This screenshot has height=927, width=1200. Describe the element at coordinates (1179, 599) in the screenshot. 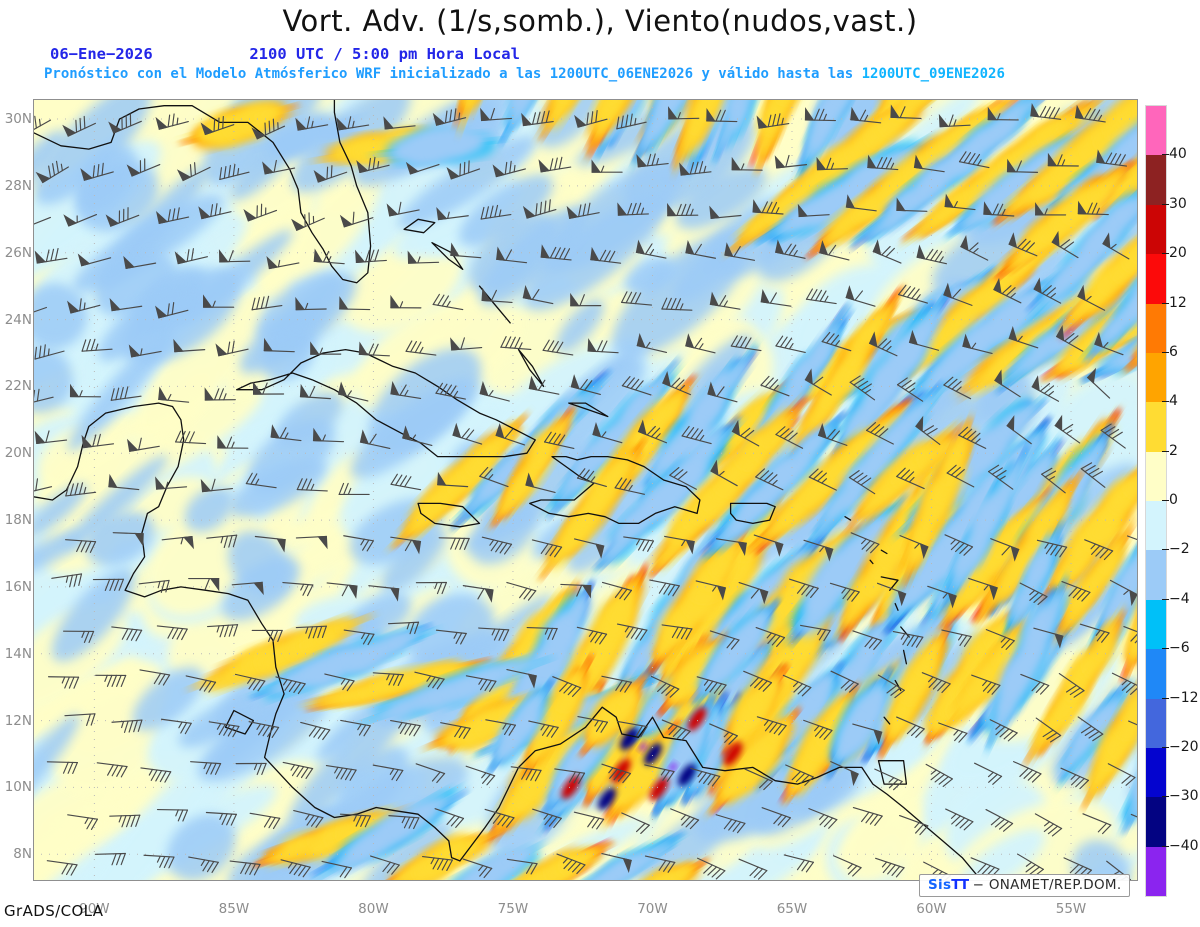

I see `colorbar-tick-label: −4` at that location.